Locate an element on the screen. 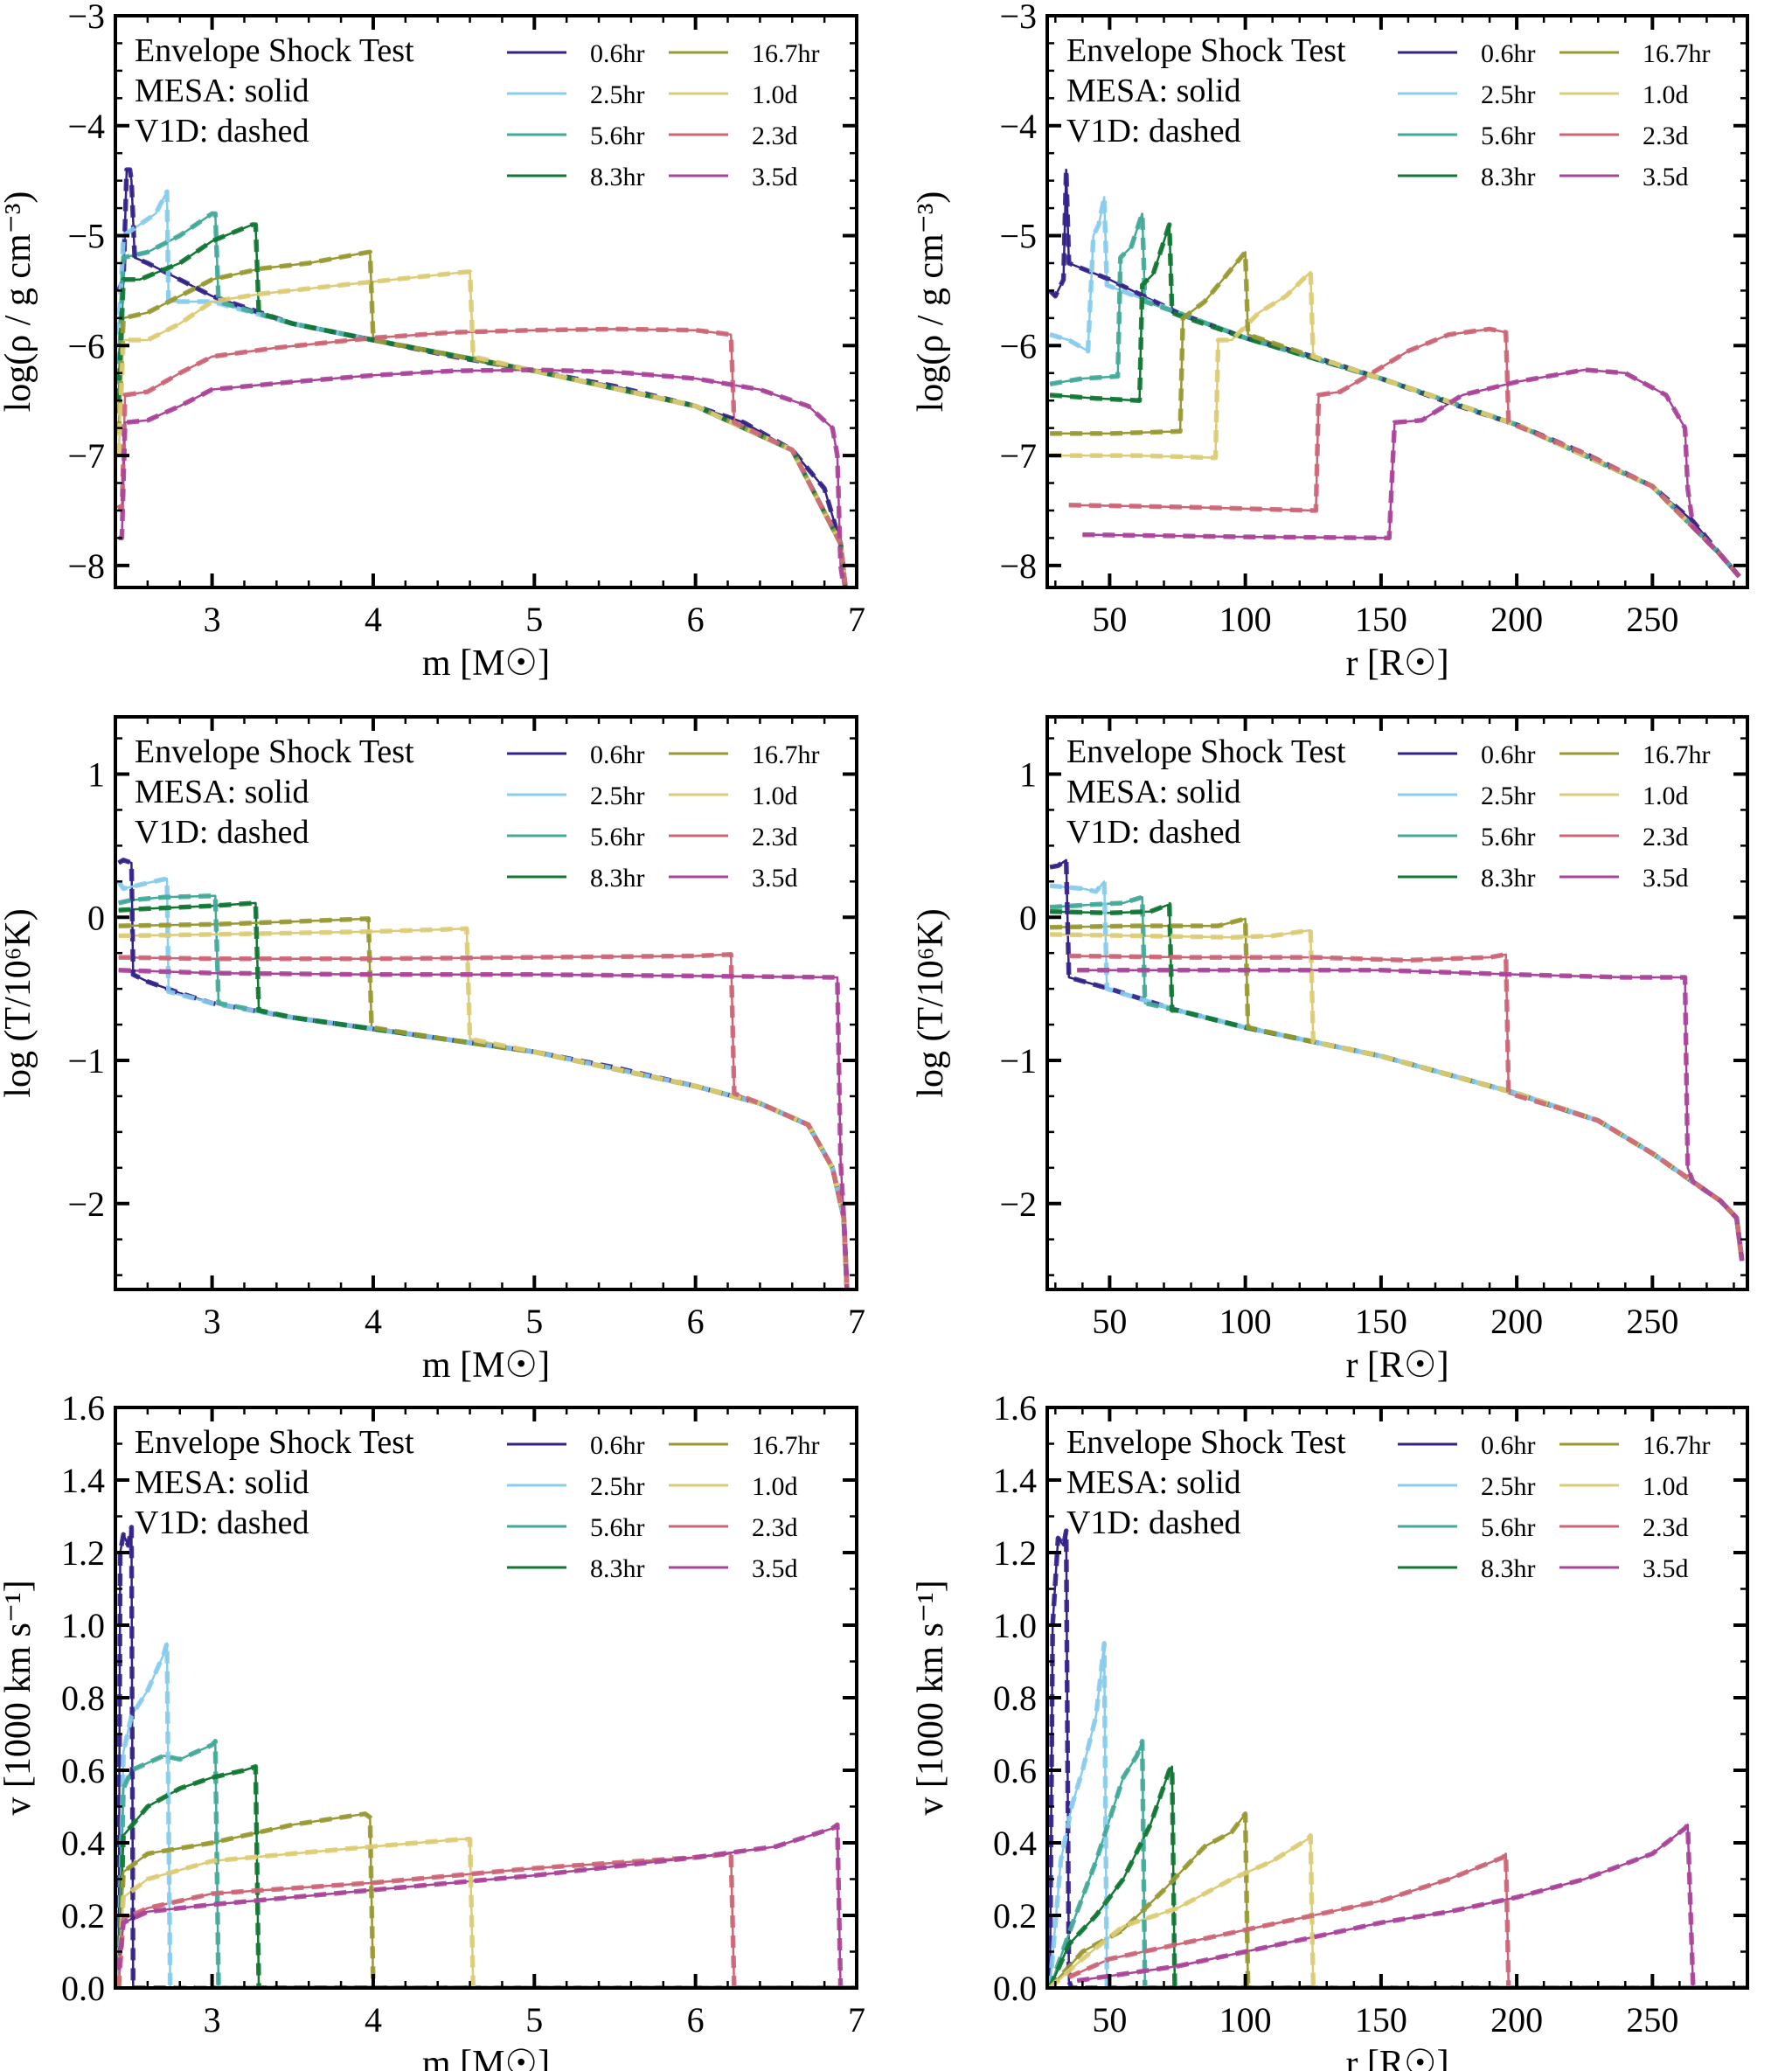  x-tick-label: 7 is located at coordinates (856, 619).